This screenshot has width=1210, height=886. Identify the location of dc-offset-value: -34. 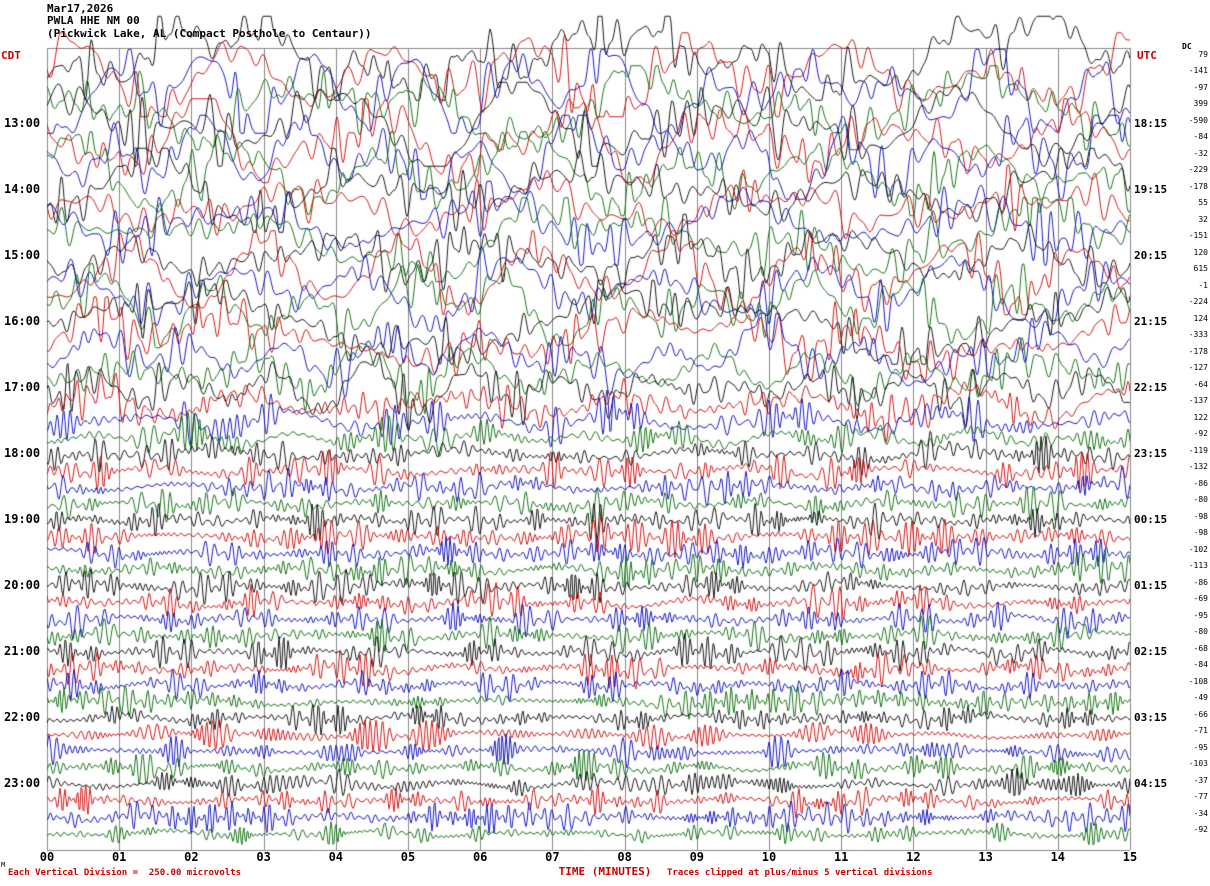
(1200, 813).